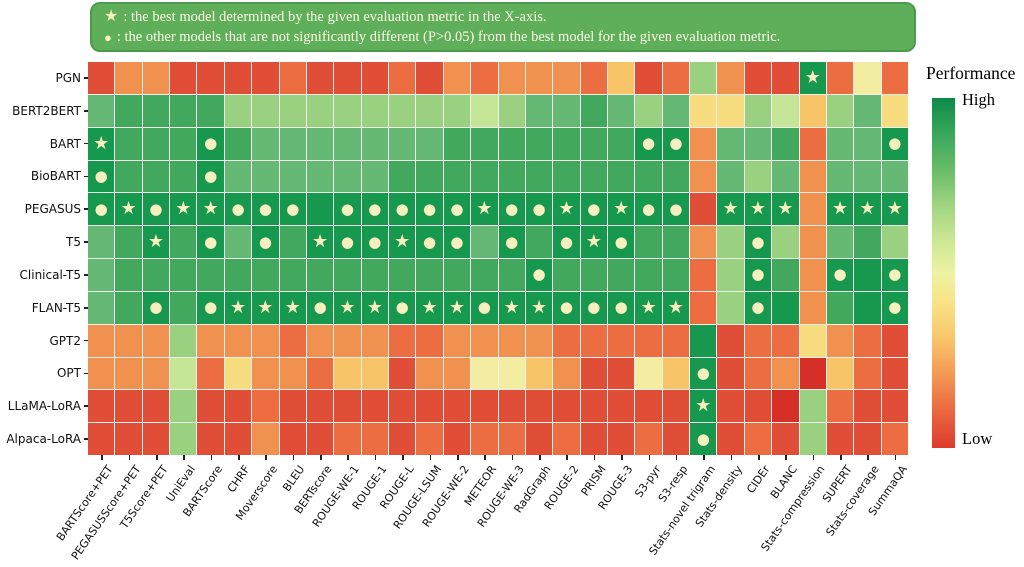 The height and width of the screenshot is (567, 1024). What do you see at coordinates (971, 73) in the screenshot?
I see `colorbar-title: Performance` at bounding box center [971, 73].